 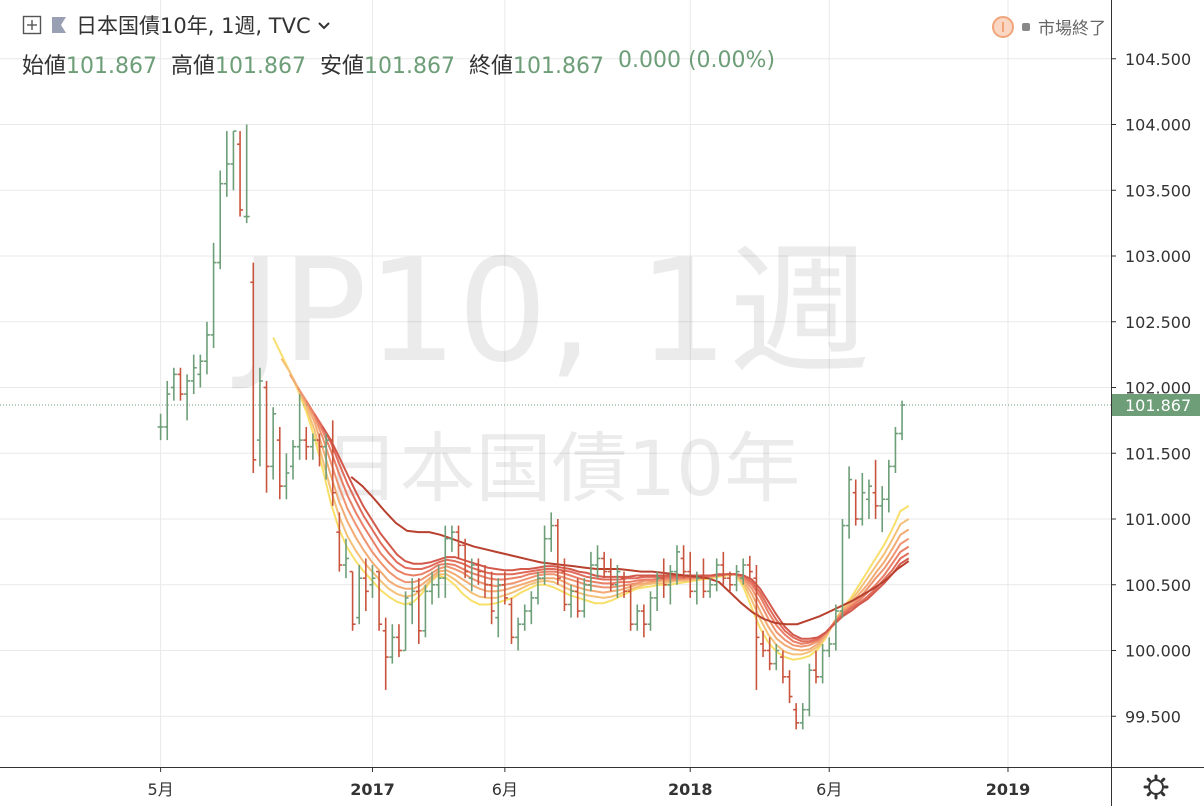 I want to click on price-tick-label: 104.000, so click(x=1158, y=125).